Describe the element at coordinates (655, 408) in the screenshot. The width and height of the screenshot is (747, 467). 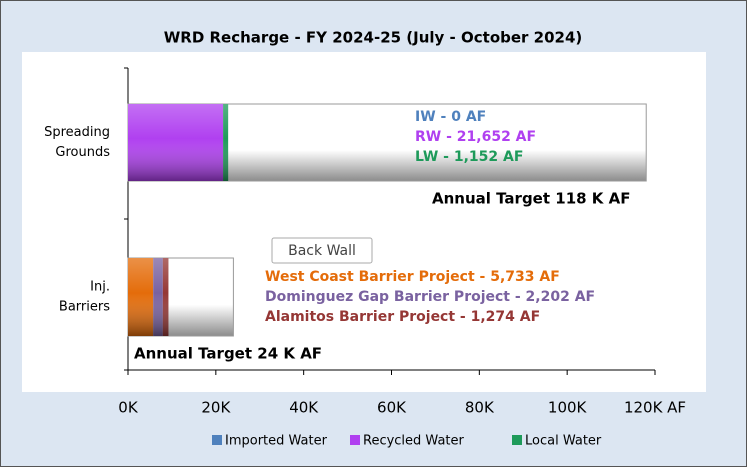
I see `x-tick-label: 120K AF` at that location.